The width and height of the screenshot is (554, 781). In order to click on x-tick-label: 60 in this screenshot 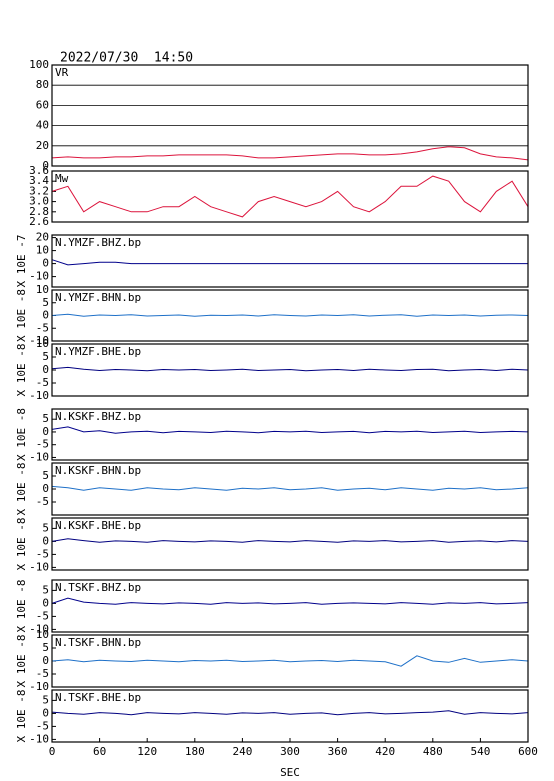, I will do `click(99, 751)`.